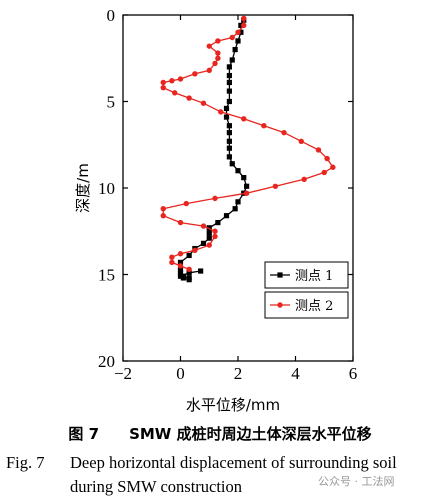  I want to click on series-1-line, so click(213, 150).